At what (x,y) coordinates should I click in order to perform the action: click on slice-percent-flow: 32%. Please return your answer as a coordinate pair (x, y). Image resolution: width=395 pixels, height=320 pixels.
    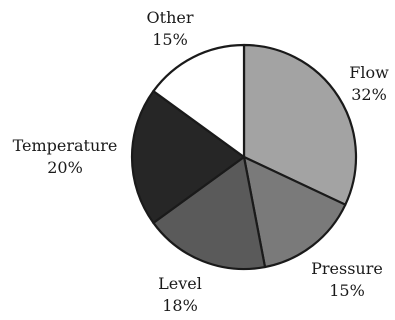
    Looking at the image, I should click on (369, 94).